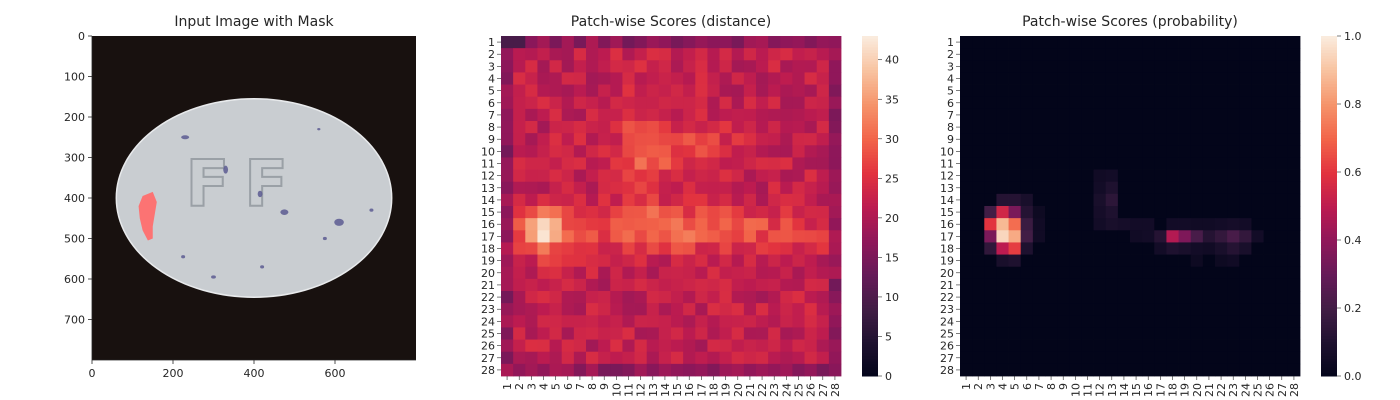 The height and width of the screenshot is (400, 1400). What do you see at coordinates (947, 151) in the screenshot?
I see `y-tick-label: 10` at bounding box center [947, 151].